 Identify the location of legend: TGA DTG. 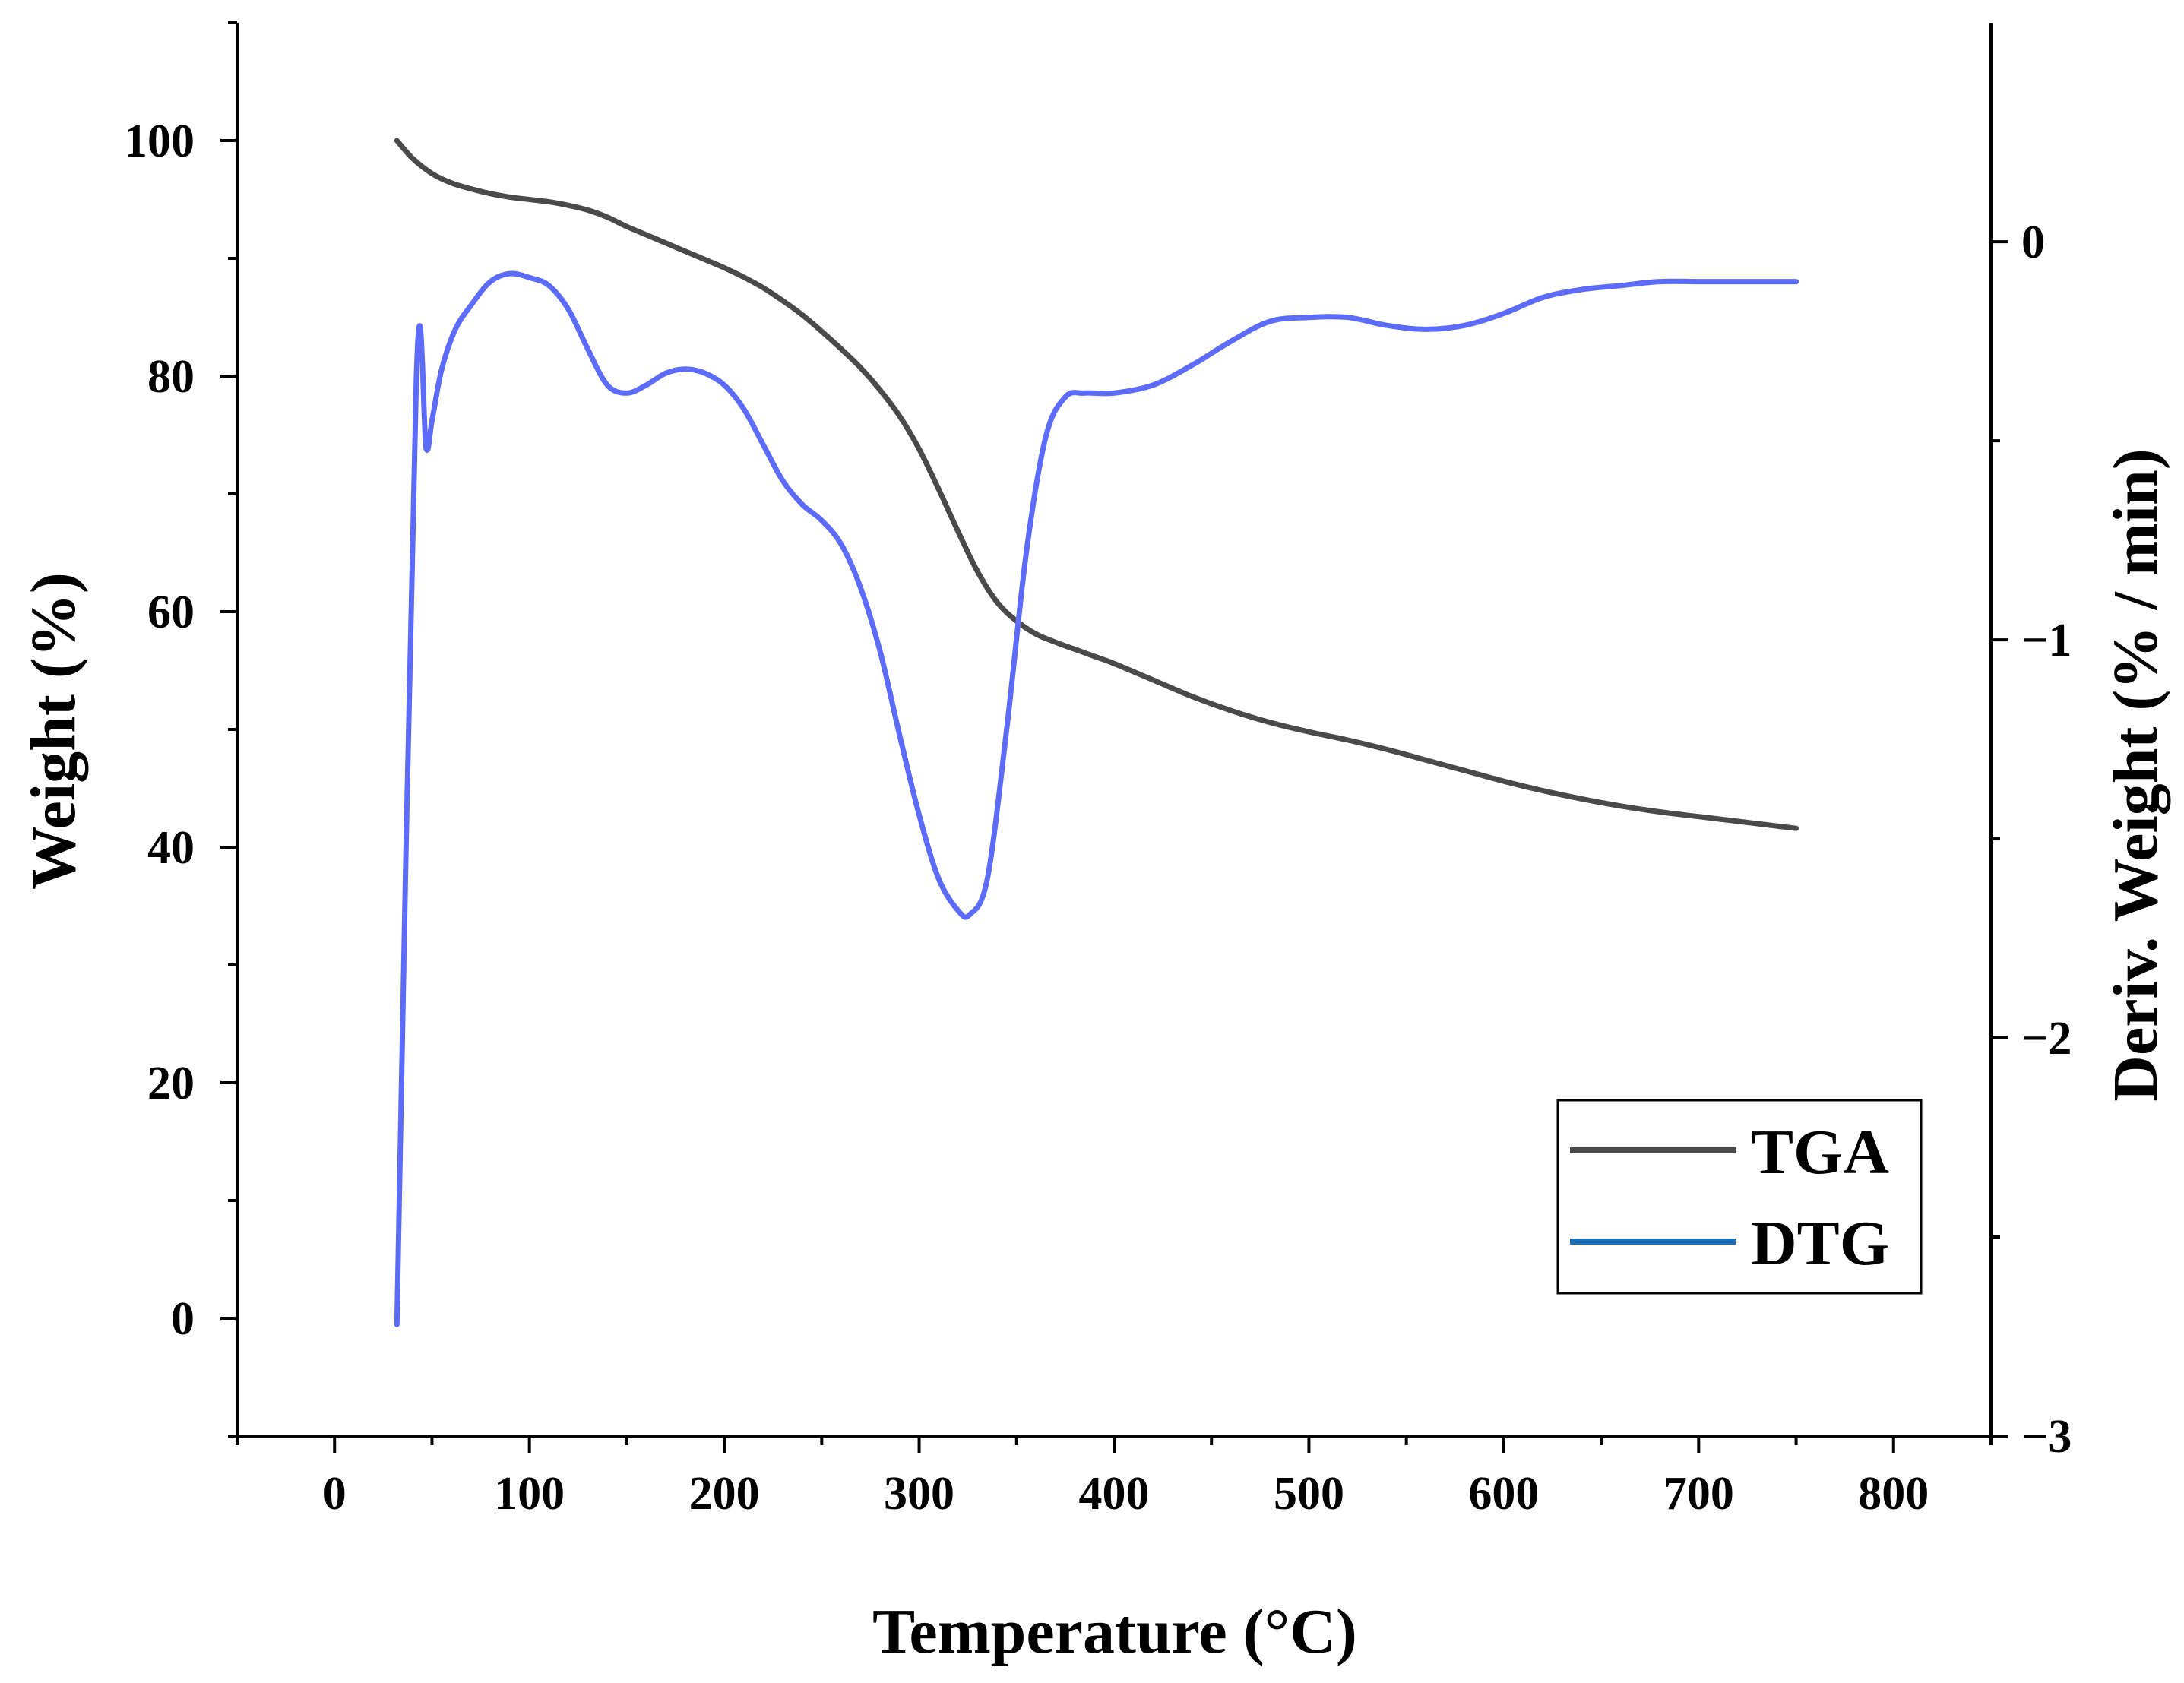
(1739, 1197).